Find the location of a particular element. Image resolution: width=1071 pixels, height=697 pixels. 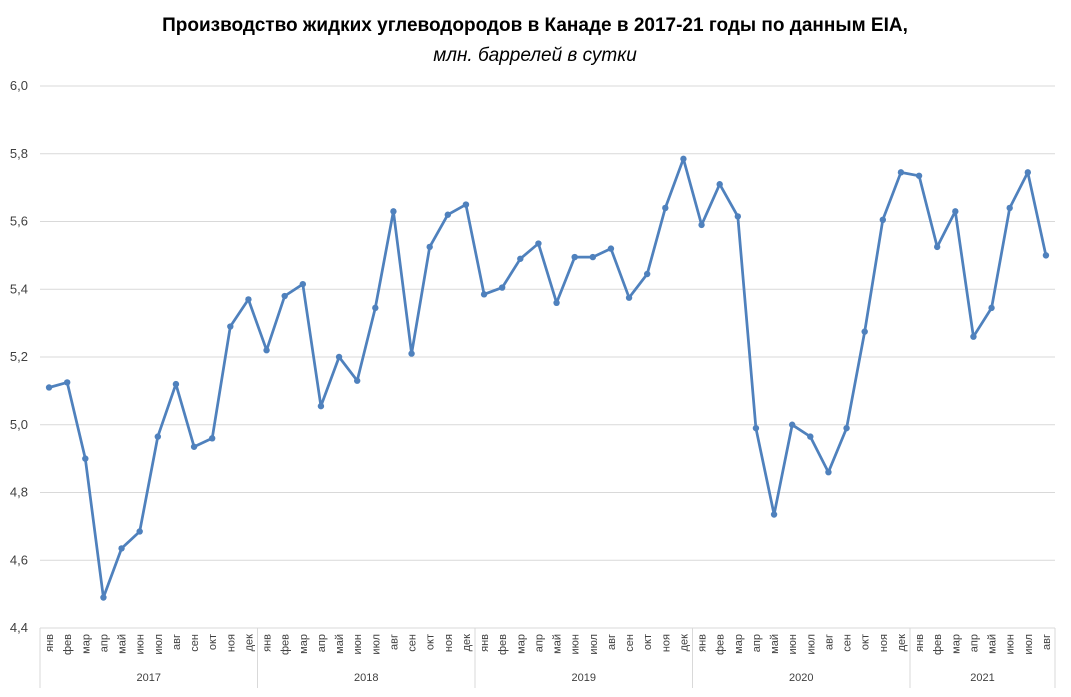

y-axis-tick-labels: 4,4 4,6 4,8 5,0 5,2 5,4 5,6 5,8 6,0 is located at coordinates (19, 356).